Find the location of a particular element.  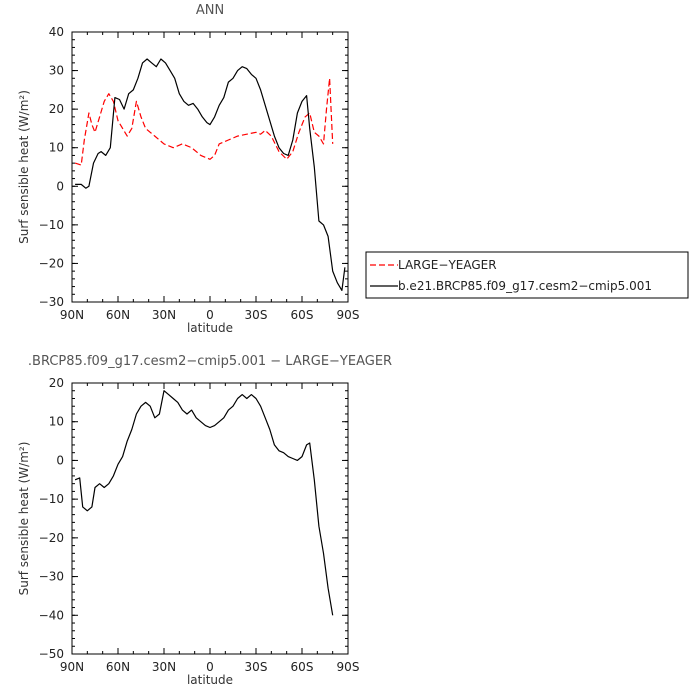

y-tick-label: −50 is located at coordinates (51, 654).